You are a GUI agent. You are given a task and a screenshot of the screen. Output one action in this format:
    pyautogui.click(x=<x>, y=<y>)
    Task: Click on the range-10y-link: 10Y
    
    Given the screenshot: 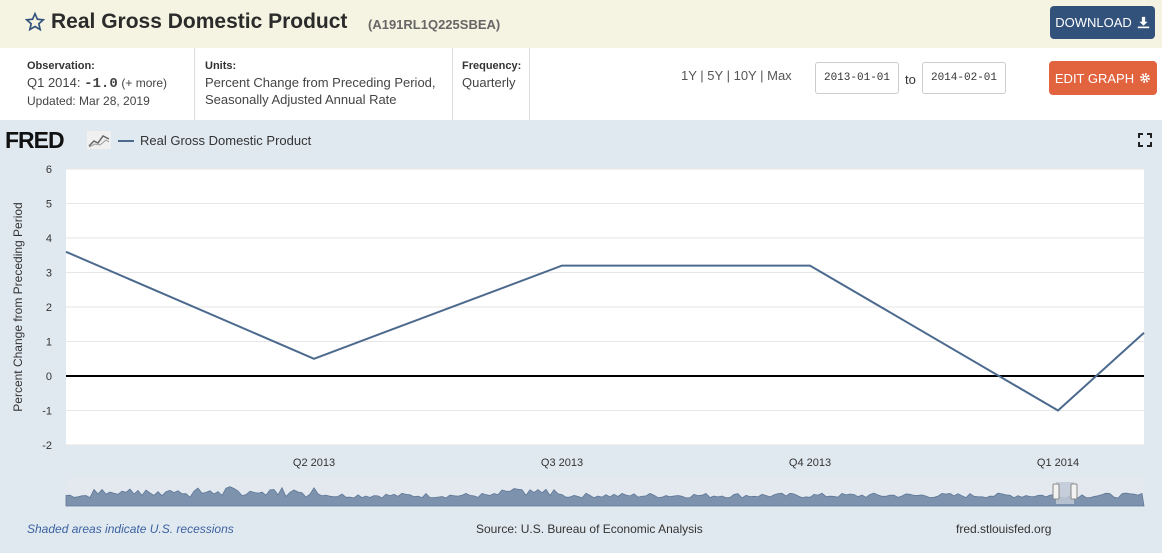 What is the action you would take?
    pyautogui.click(x=745, y=75)
    